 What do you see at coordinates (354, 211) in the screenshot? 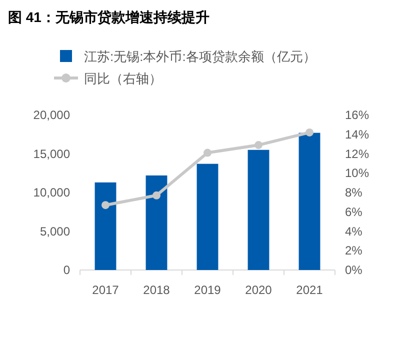
I see `y2-tick-label: 6%` at bounding box center [354, 211].